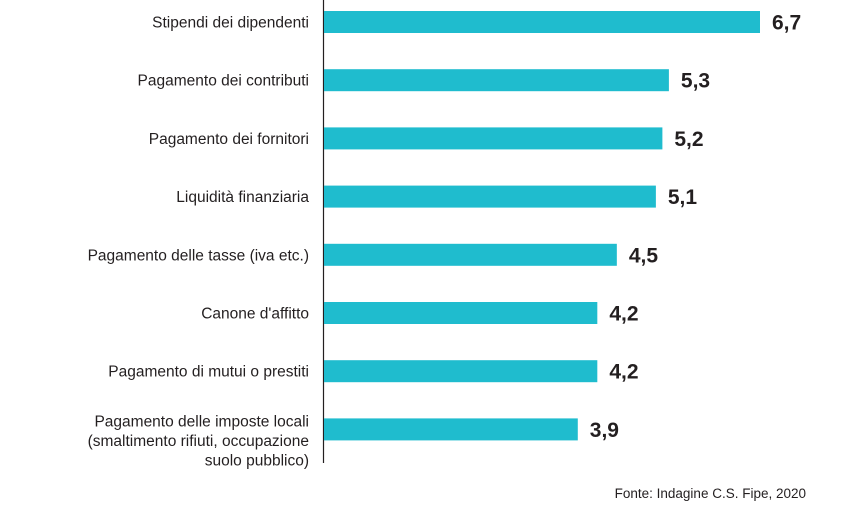 This screenshot has width=841, height=516. I want to click on category-label: Stipendi dei dipendenti, so click(230, 23).